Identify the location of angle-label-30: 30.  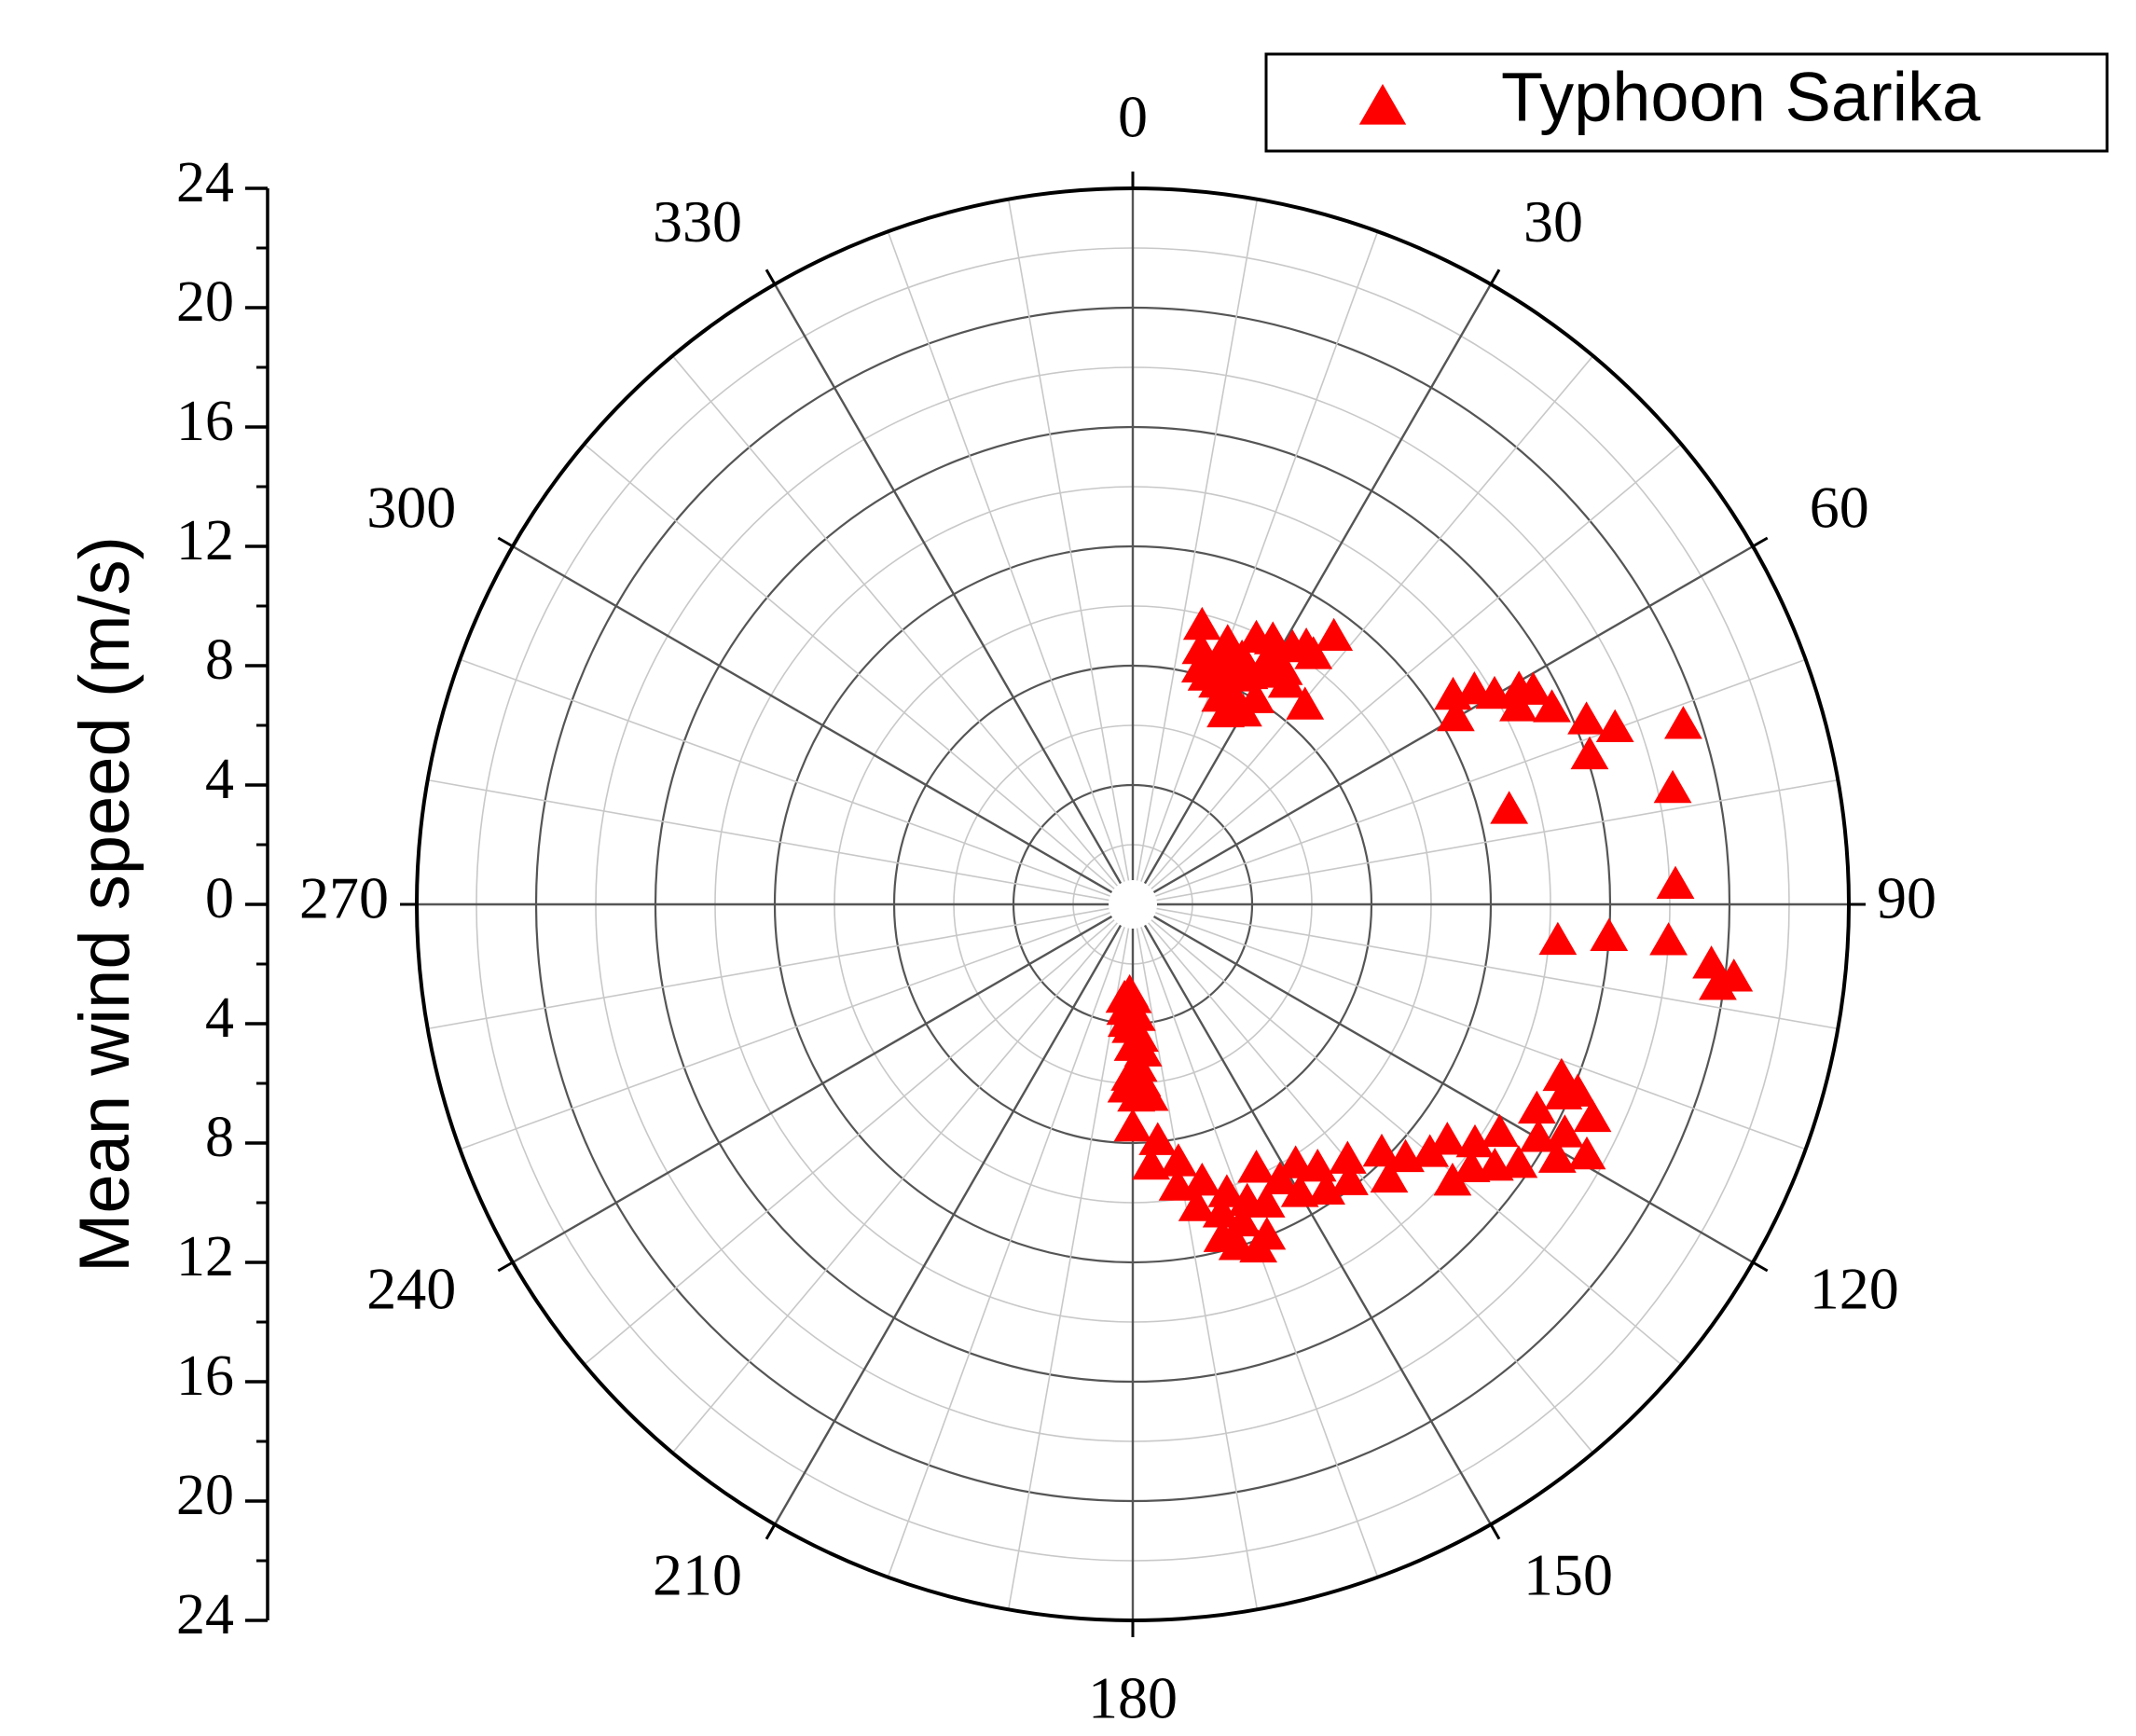
(1553, 221).